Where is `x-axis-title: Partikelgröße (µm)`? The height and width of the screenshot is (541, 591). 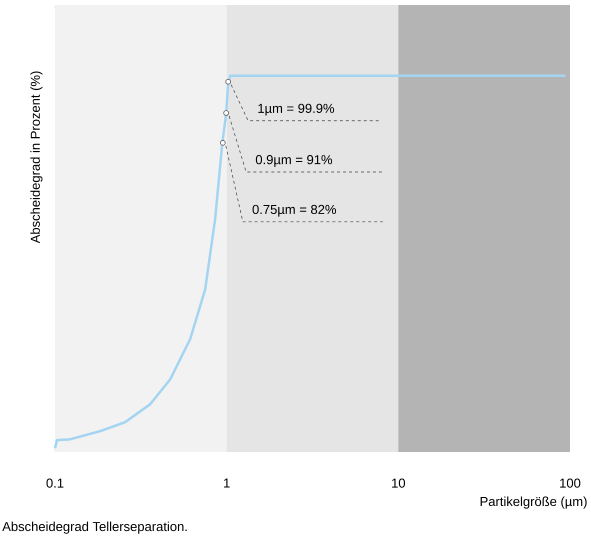 x-axis-title: Partikelgröße (µm) is located at coordinates (533, 502).